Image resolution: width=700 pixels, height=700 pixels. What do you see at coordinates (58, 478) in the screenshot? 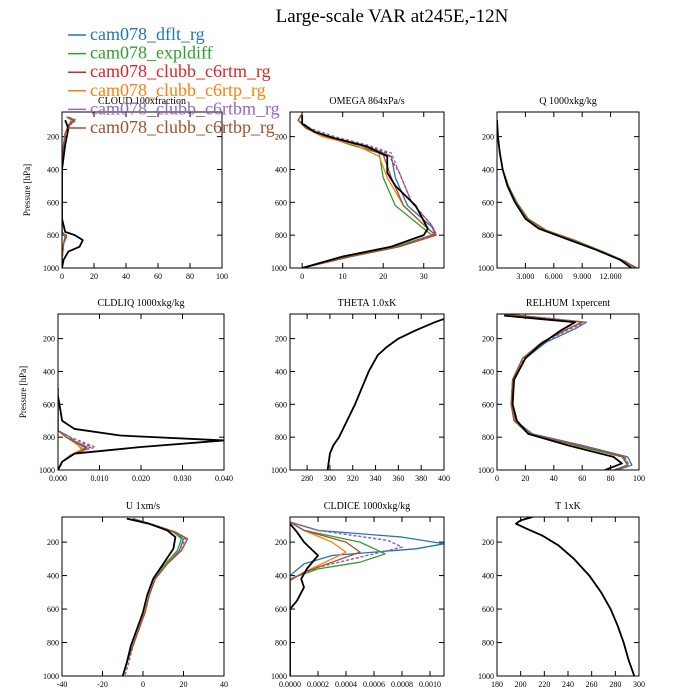
I see `x-tick-label: 0.000` at bounding box center [58, 478].